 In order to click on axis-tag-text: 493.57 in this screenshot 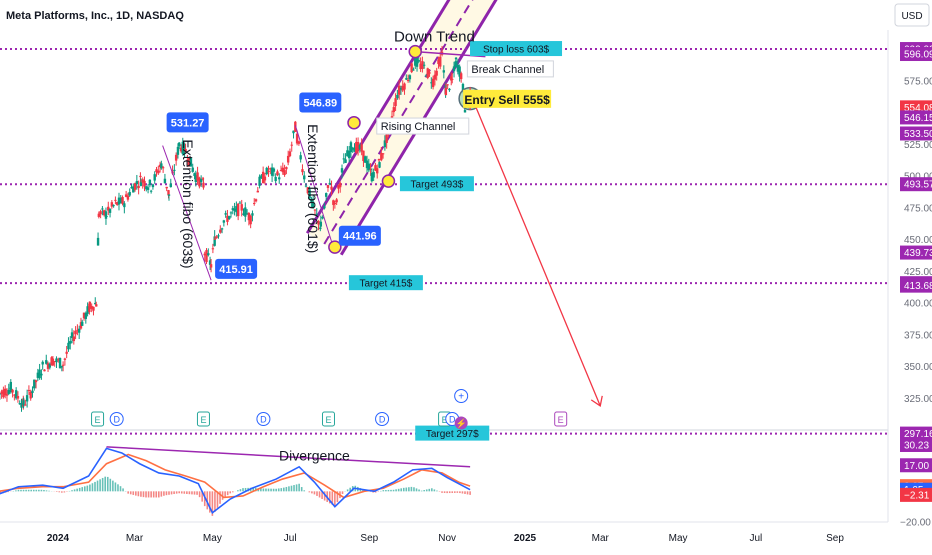, I will do `click(918, 185)`.